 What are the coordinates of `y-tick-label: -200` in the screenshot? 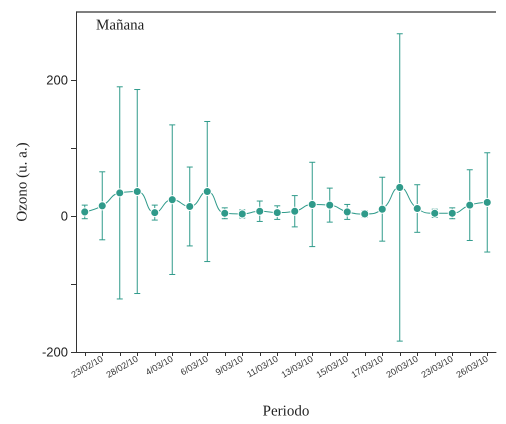 It's located at (55, 352).